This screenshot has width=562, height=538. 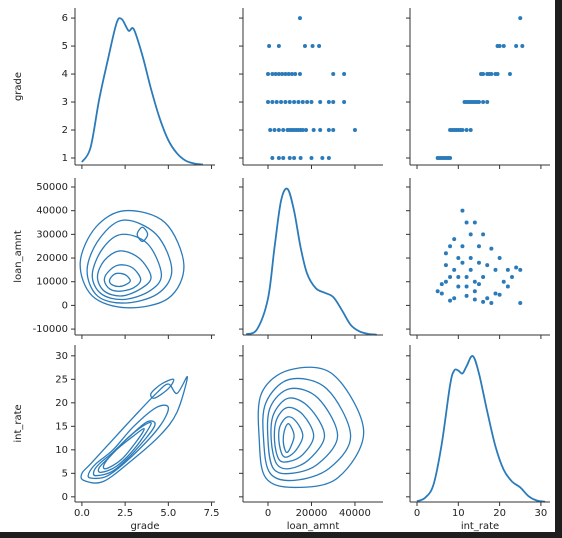 I want to click on y-tick-label: 4, so click(x=65, y=74).